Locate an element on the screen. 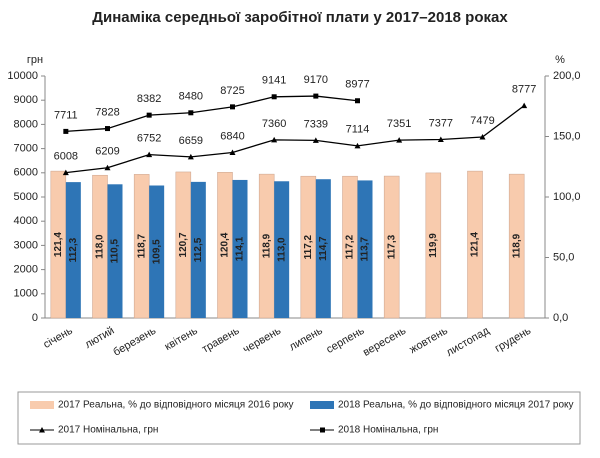 The height and width of the screenshot is (458, 600). legend-label: 2017 Номінальна, грн is located at coordinates (108, 430).